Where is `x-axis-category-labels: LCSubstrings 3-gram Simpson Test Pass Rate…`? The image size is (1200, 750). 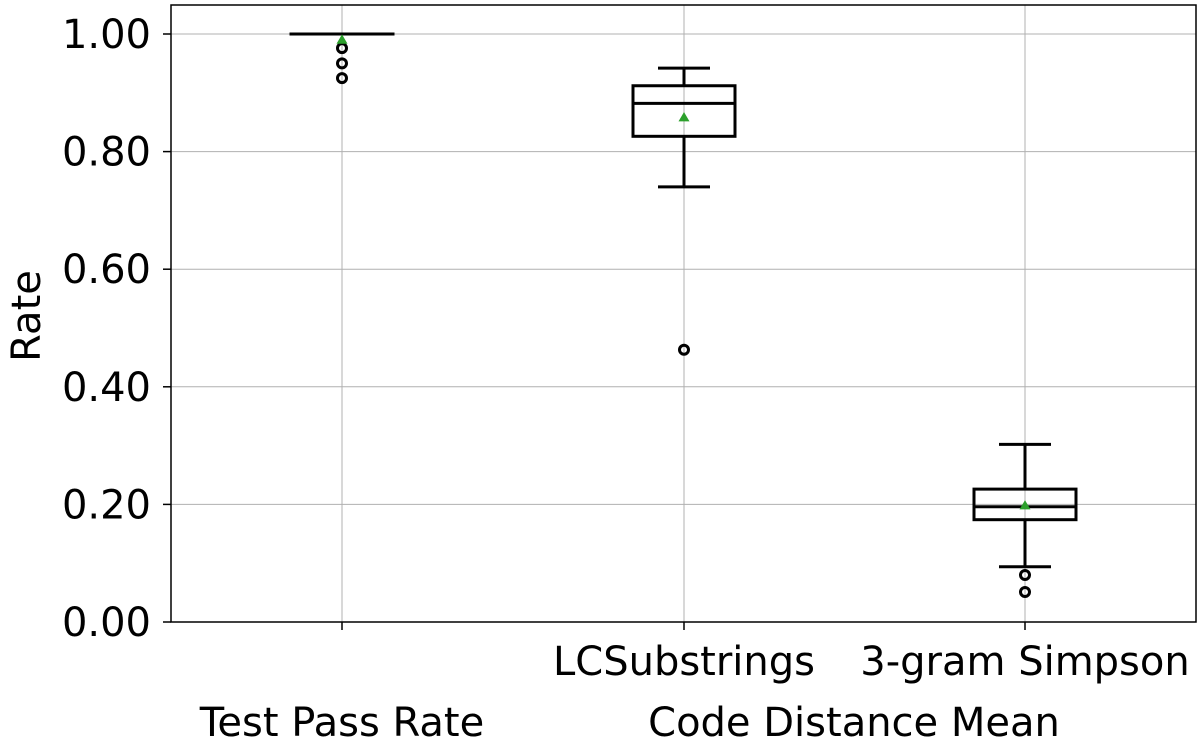
x-axis-category-labels: LCSubstrings 3-gram Simpson Test Pass Rate… is located at coordinates (694, 692).